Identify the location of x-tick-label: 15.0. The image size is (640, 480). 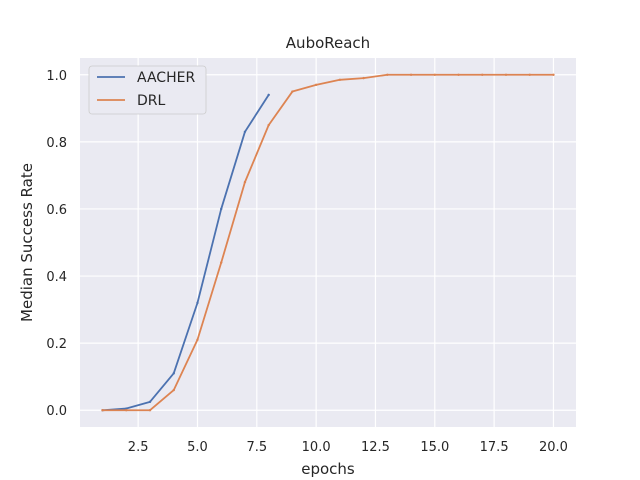
(434, 447).